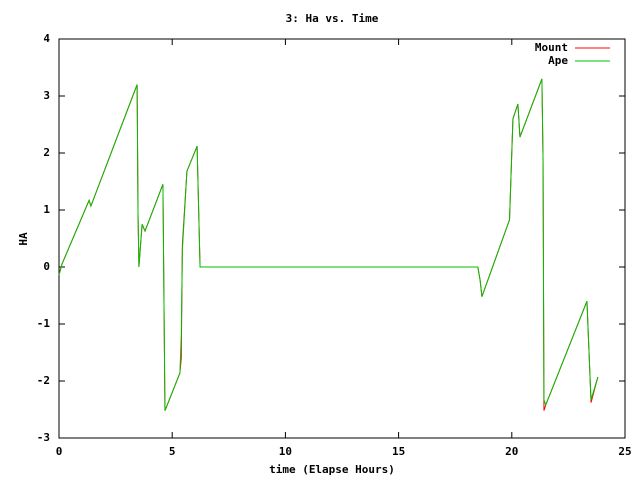  I want to click on y-tick-label: 0, so click(46, 266).